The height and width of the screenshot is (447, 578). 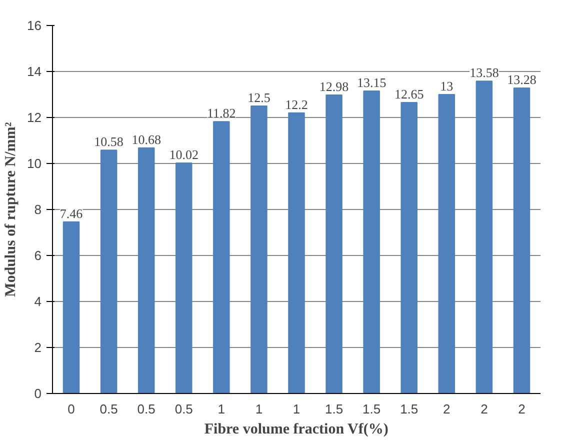 I want to click on data-label: 13.58, so click(x=484, y=72).